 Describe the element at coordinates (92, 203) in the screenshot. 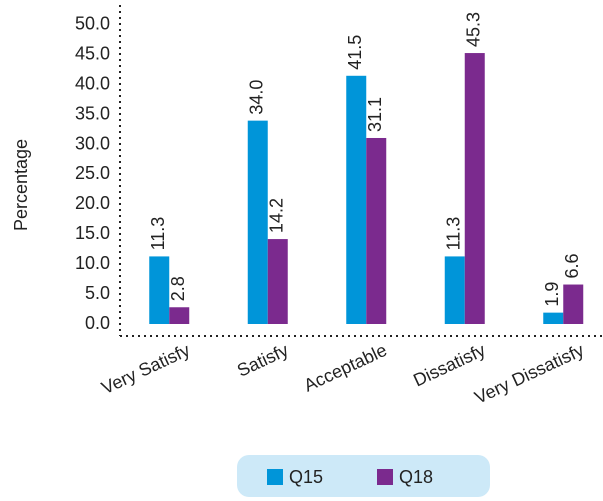

I see `y-tick-label: 20.0` at that location.